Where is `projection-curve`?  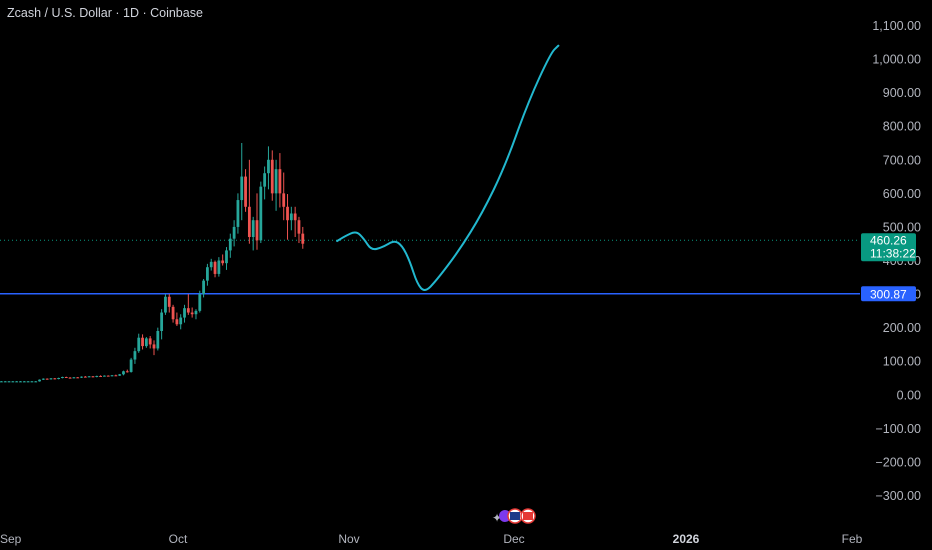 projection-curve is located at coordinates (448, 167).